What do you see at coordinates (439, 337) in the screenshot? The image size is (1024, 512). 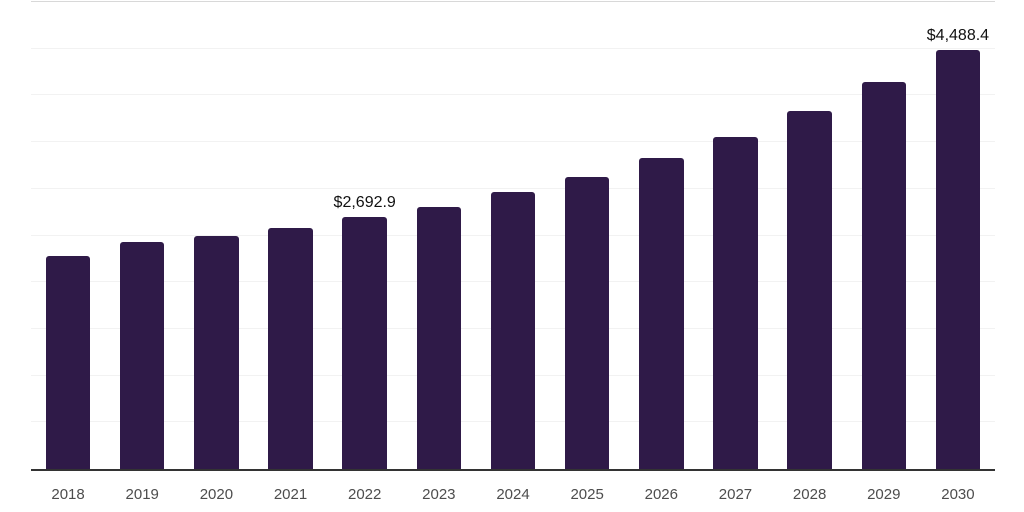 I see `bar-2023` at bounding box center [439, 337].